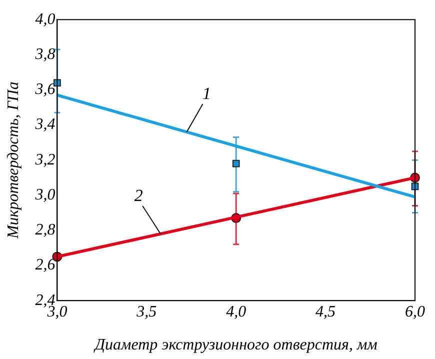  I want to click on annotation: 1, so click(206, 93).